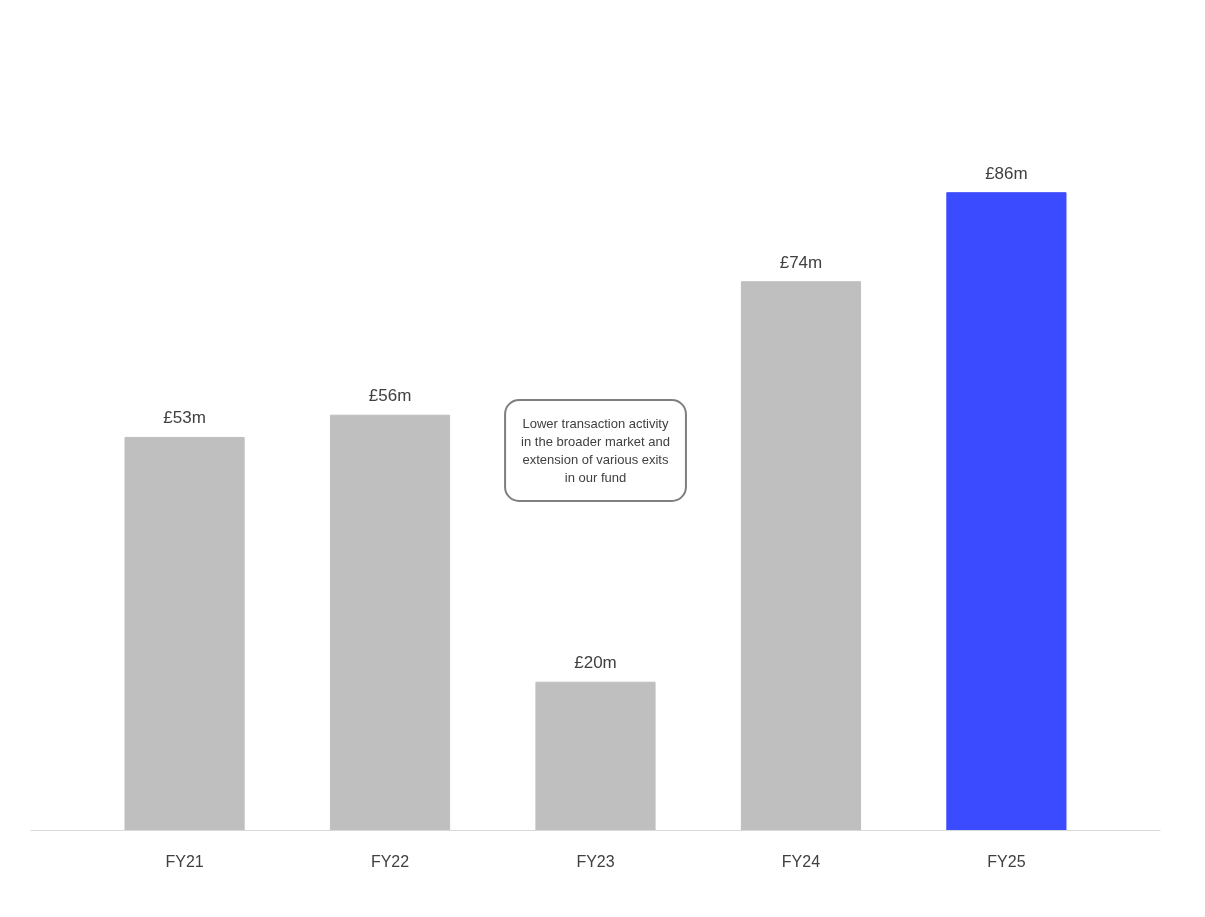 Image resolution: width=1205 pixels, height=917 pixels. Describe the element at coordinates (801, 262) in the screenshot. I see `data-label: £74m` at that location.